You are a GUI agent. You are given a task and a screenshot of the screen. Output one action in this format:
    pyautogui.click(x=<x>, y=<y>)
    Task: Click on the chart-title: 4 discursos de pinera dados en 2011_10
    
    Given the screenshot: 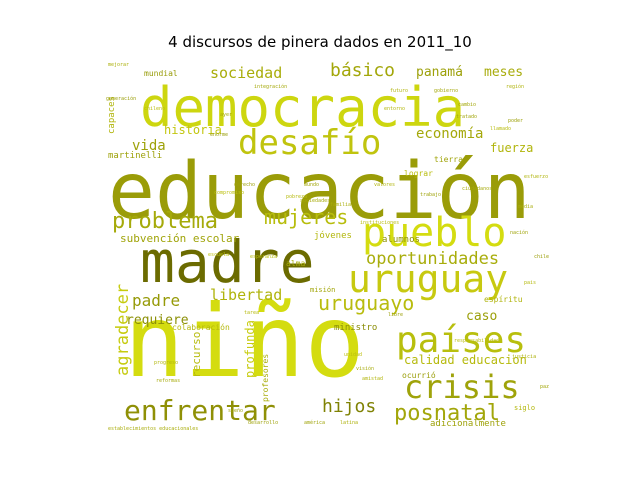 What is the action you would take?
    pyautogui.click(x=320, y=42)
    